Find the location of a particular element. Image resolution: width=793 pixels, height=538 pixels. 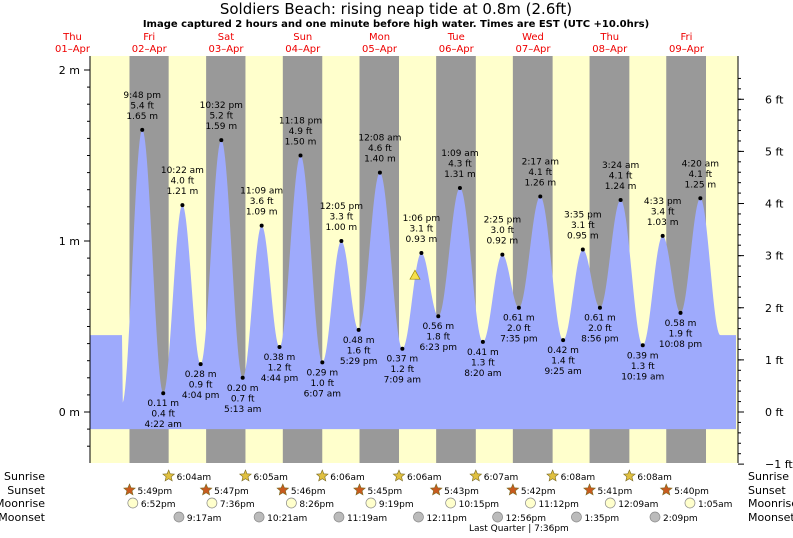

extreme-label: 0.29 m is located at coordinates (322, 373).